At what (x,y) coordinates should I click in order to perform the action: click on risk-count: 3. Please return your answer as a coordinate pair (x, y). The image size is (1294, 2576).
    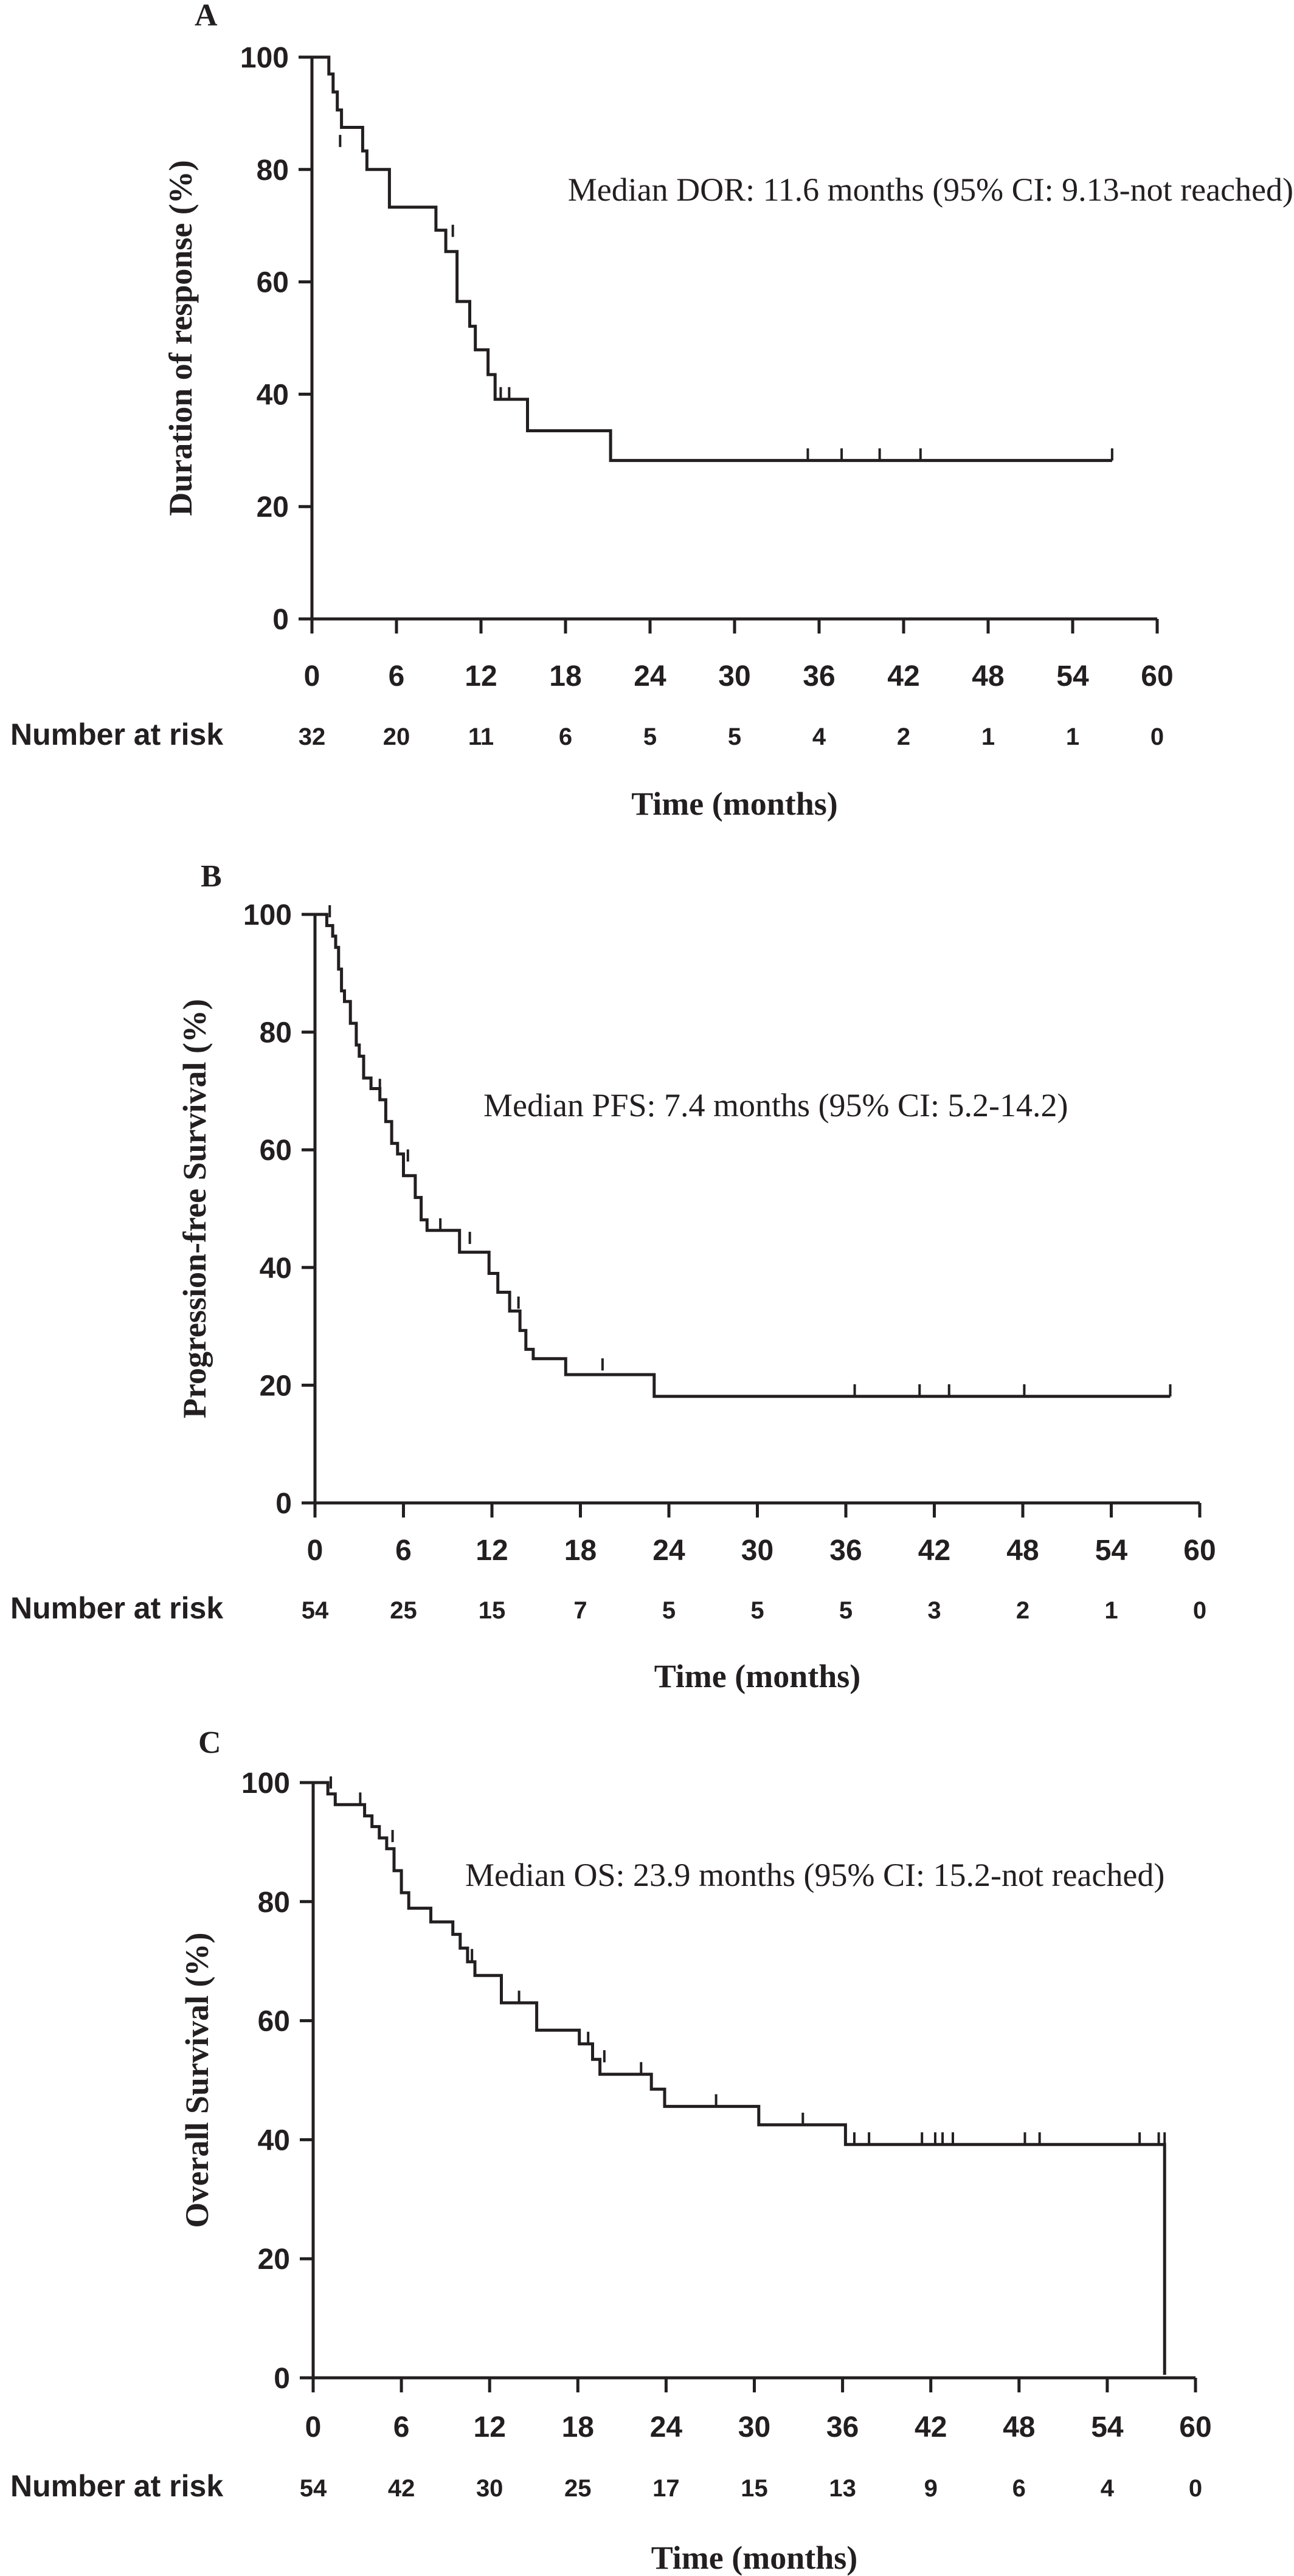
    Looking at the image, I should click on (934, 1611).